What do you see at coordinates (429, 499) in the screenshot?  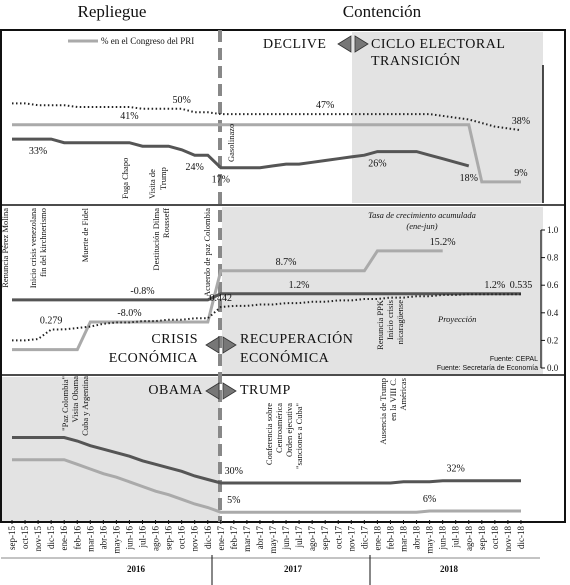 I see `value-label: 6%` at bounding box center [429, 499].